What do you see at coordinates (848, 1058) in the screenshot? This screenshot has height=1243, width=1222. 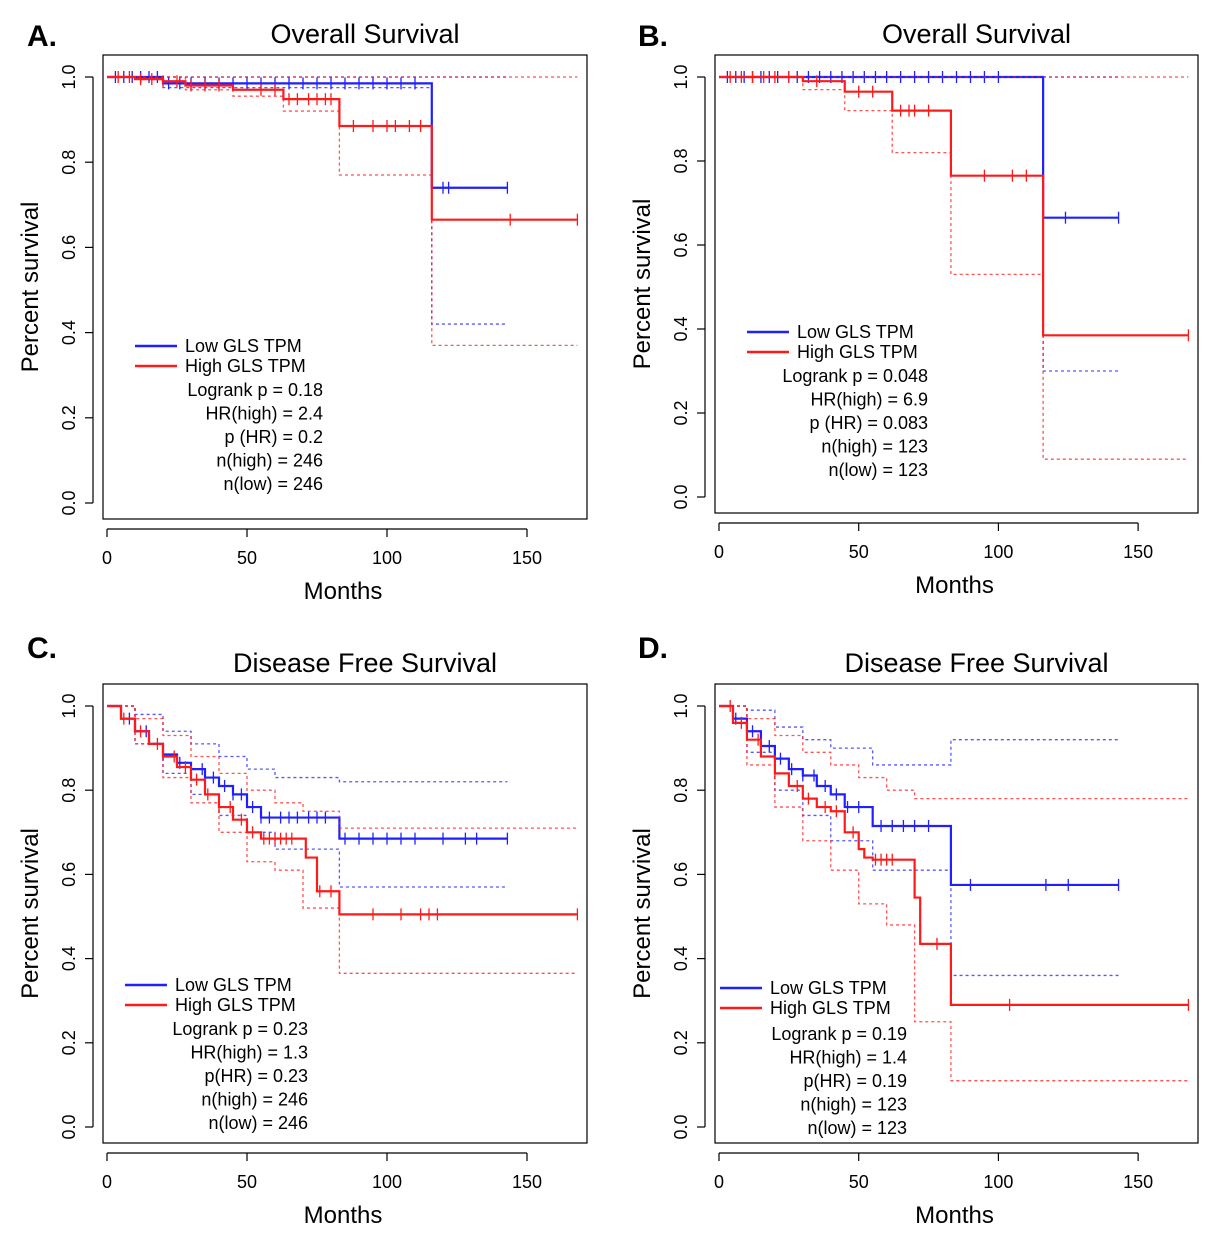 I see `stat-line: HR(high) = 1.4` at bounding box center [848, 1058].